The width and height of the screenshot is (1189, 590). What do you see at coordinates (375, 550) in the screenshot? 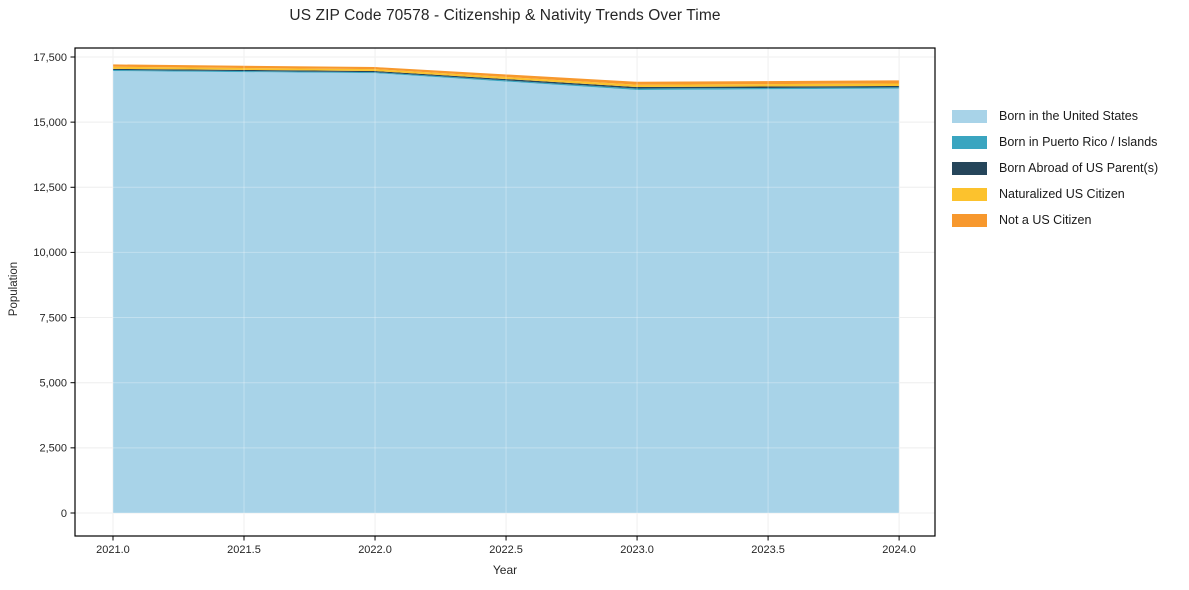
I see `x-tick-label: 2022.0` at bounding box center [375, 550].